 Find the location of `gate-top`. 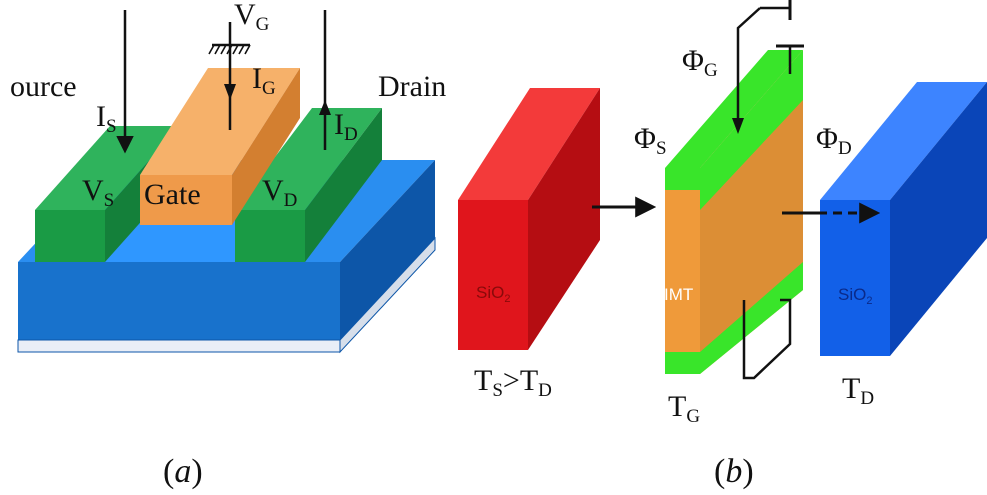

gate-top is located at coordinates (220, 121).